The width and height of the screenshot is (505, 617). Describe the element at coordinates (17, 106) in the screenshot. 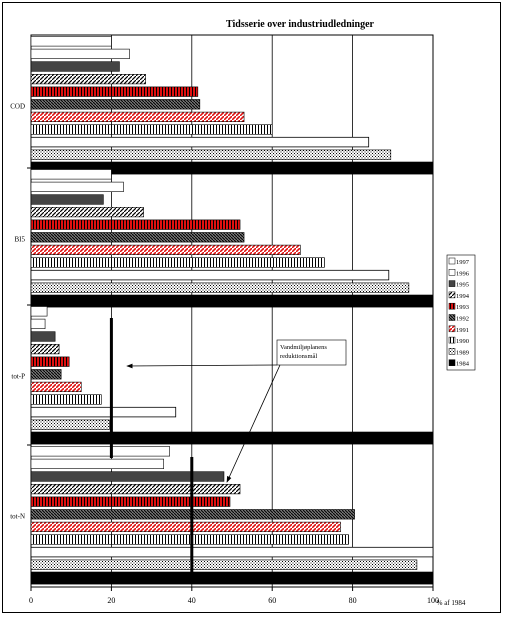

I see `category-label: COD` at that location.